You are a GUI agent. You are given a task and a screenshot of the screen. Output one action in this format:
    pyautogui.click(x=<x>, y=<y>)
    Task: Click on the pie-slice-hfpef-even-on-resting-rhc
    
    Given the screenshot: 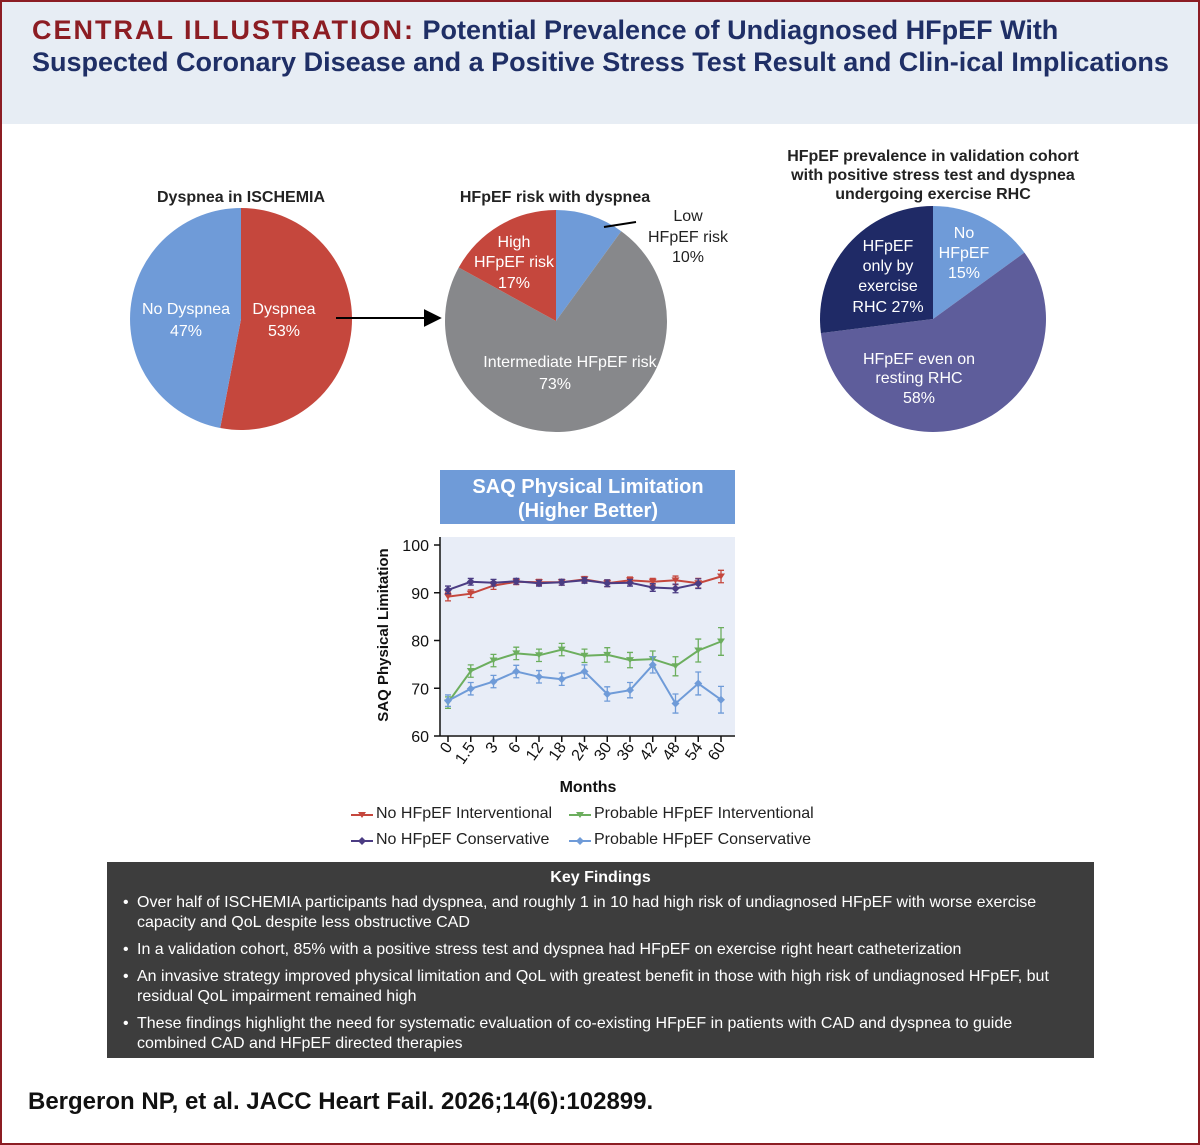 What is the action you would take?
    pyautogui.click(x=933, y=342)
    